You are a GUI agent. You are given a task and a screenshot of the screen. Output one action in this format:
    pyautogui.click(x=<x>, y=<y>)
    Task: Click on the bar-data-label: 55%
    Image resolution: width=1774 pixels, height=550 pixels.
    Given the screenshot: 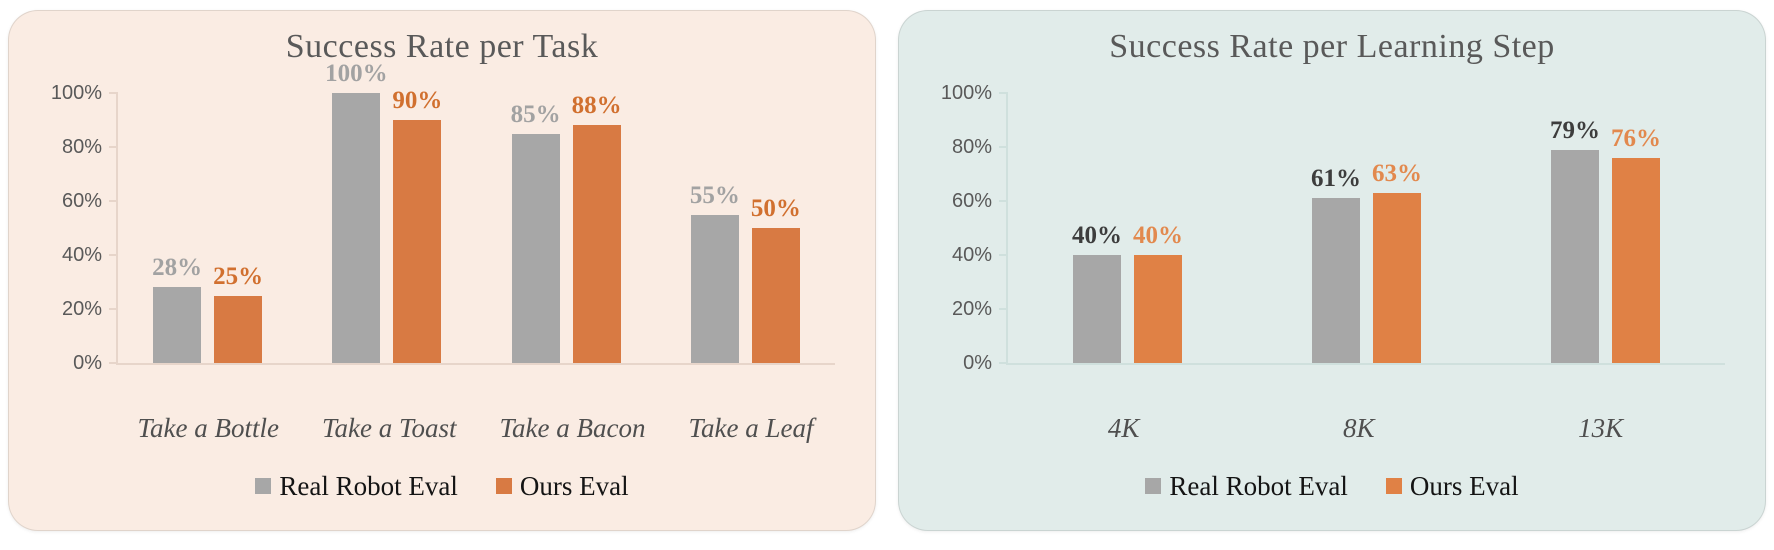 What is the action you would take?
    pyautogui.click(x=714, y=195)
    